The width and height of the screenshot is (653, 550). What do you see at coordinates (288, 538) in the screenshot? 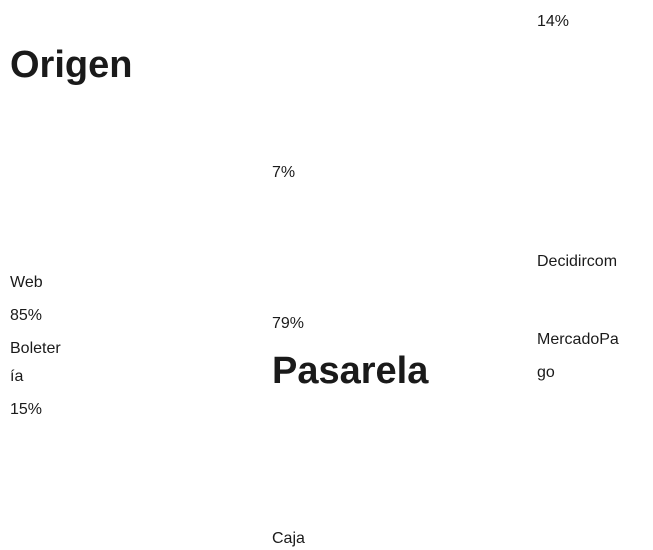
I see `pasarela-label: Caja` at bounding box center [288, 538].